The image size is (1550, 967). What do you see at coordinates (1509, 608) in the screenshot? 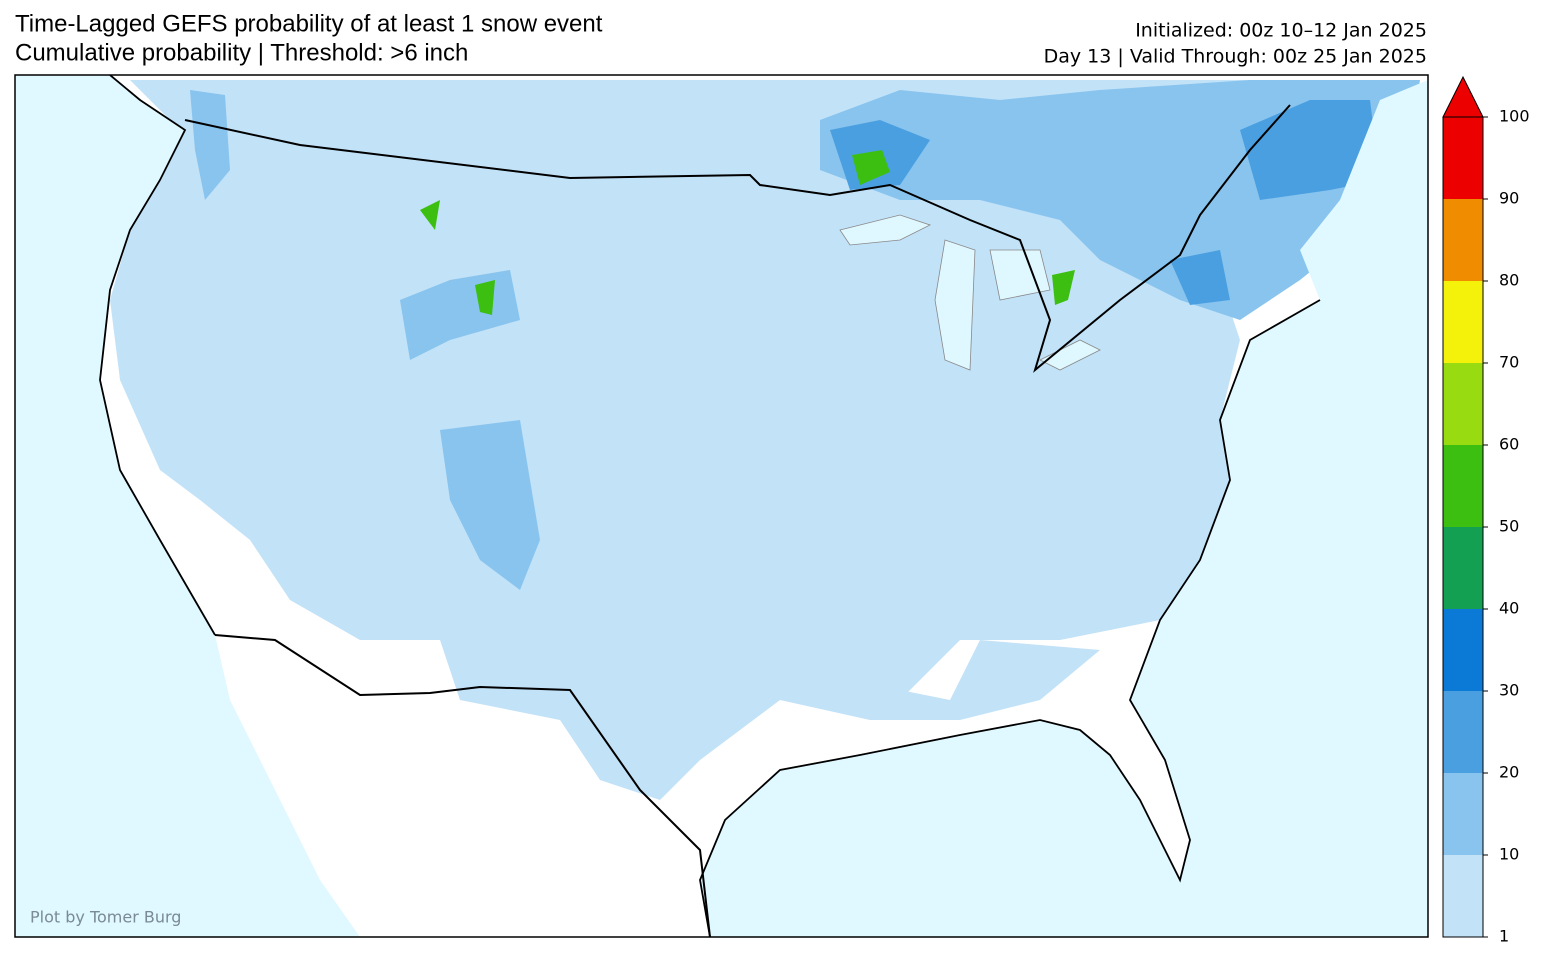
I see `colorbar-tick-label: 40` at bounding box center [1509, 608].